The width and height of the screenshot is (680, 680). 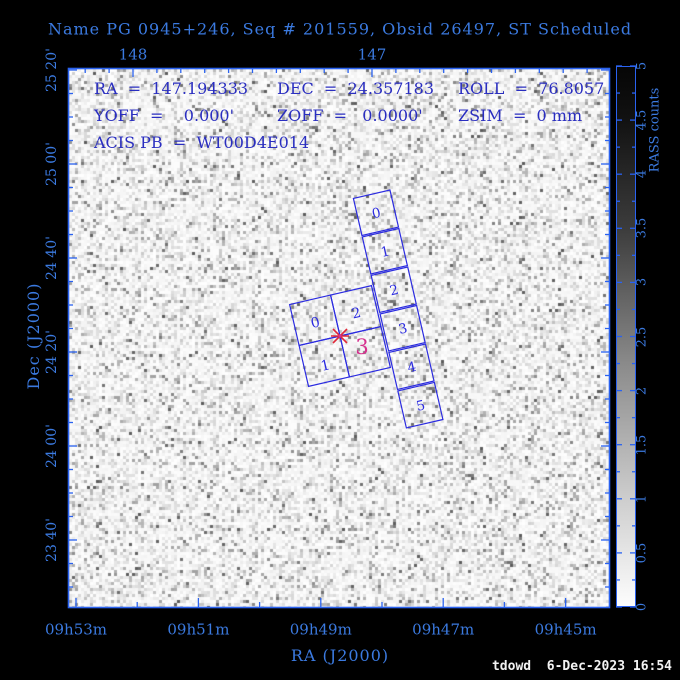 What do you see at coordinates (361, 347) in the screenshot?
I see `aimpoint-chip-label: 3` at bounding box center [361, 347].